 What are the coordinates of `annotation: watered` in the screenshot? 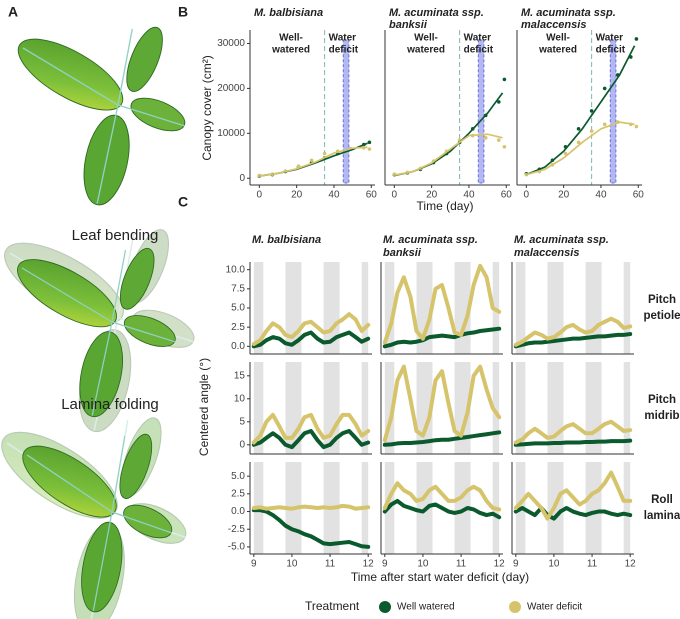 It's located at (557, 50).